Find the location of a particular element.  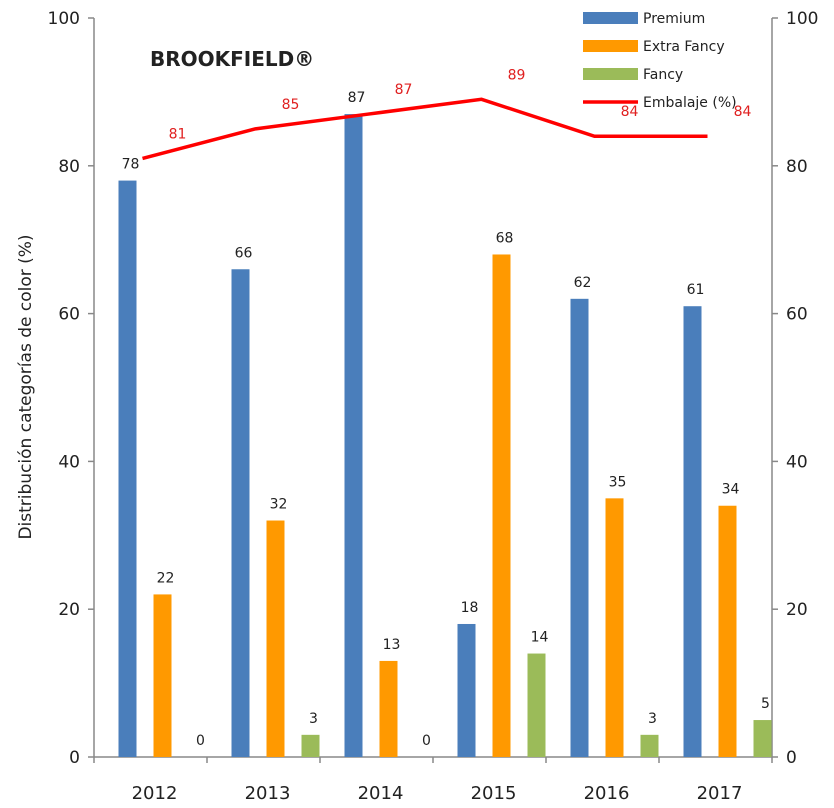

legend: Premium Extra Fancy Fancy Embalaje (%) is located at coordinates (660, 61).